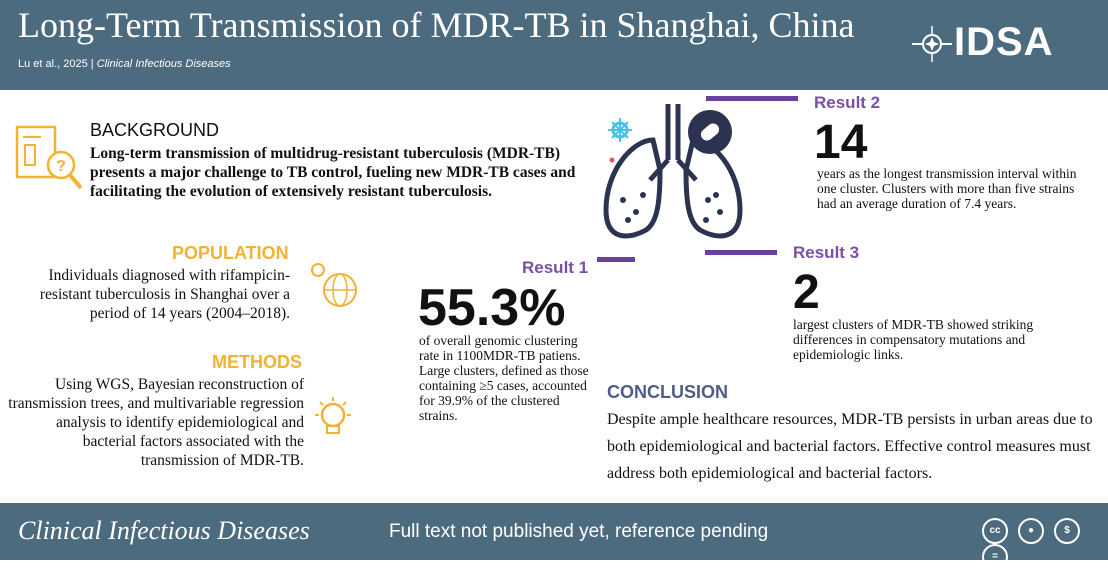 The image size is (1108, 570). I want to click on idsa-logo: IDSA, so click(997, 44).